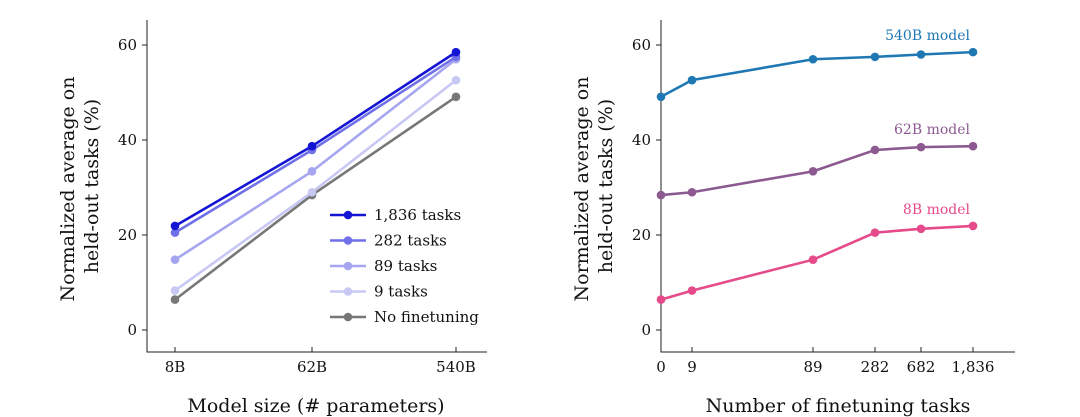  Describe the element at coordinates (456, 97) in the screenshot. I see `left-point-no-finetuning-540b` at that location.